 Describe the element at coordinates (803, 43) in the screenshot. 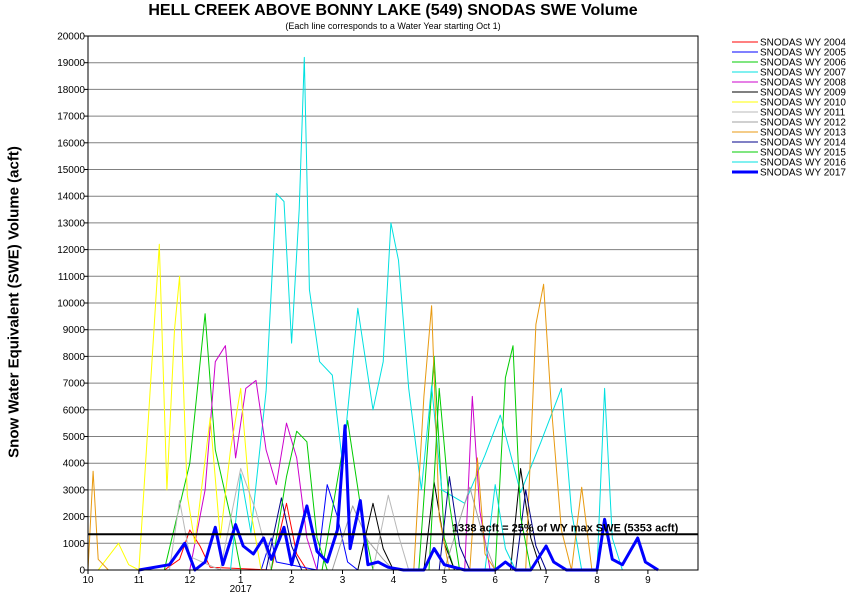

I see `legend-label: SNODAS WY 2004` at that location.